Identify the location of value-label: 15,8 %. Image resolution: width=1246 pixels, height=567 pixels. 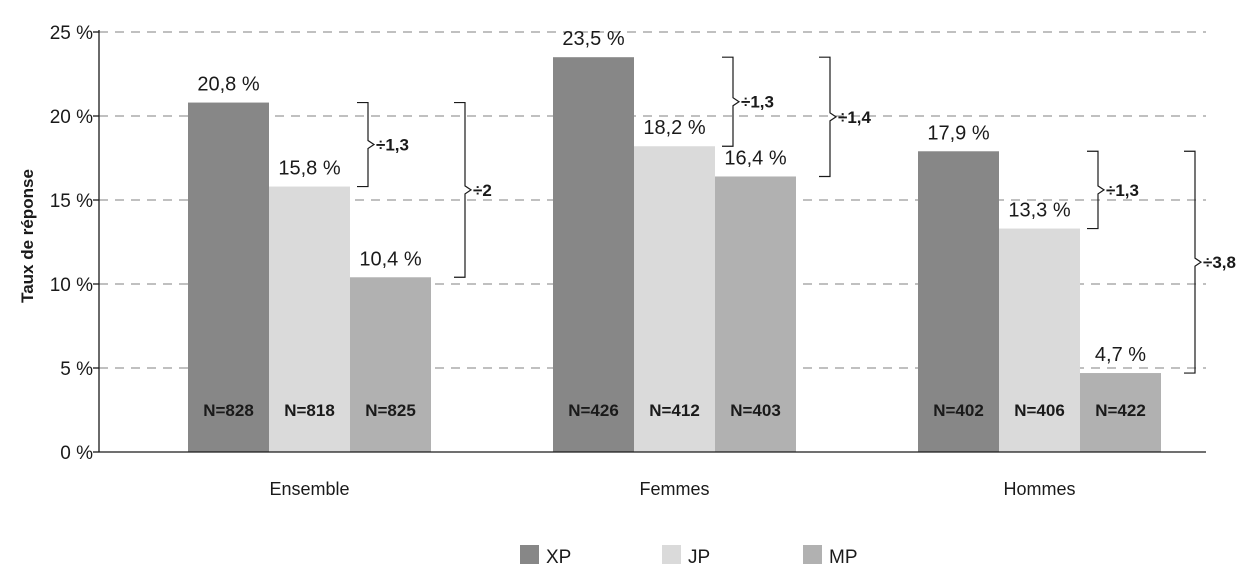
(309, 169).